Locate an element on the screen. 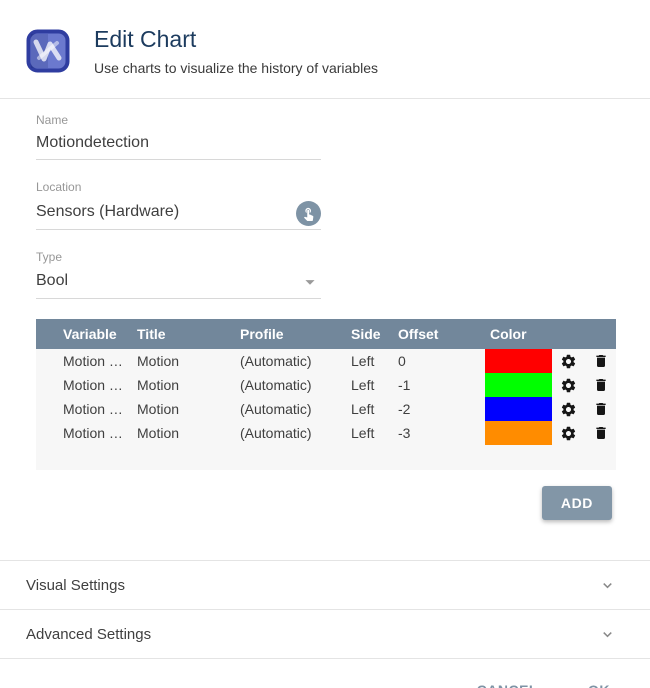  location-field: Location Sensors (Hardware) is located at coordinates (178, 205).